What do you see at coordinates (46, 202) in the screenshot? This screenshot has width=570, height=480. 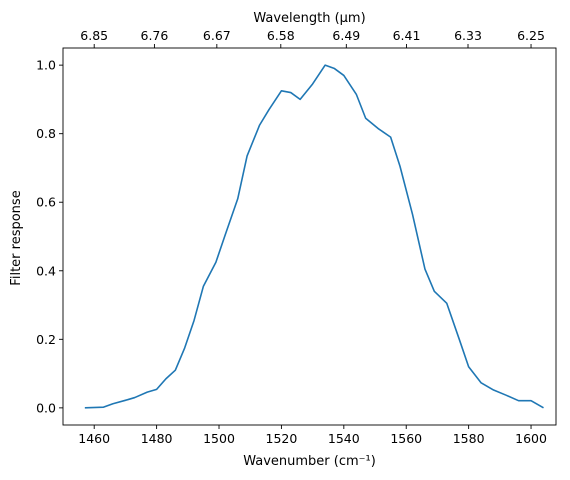 I see `y-tick-label: 0.6` at bounding box center [46, 202].